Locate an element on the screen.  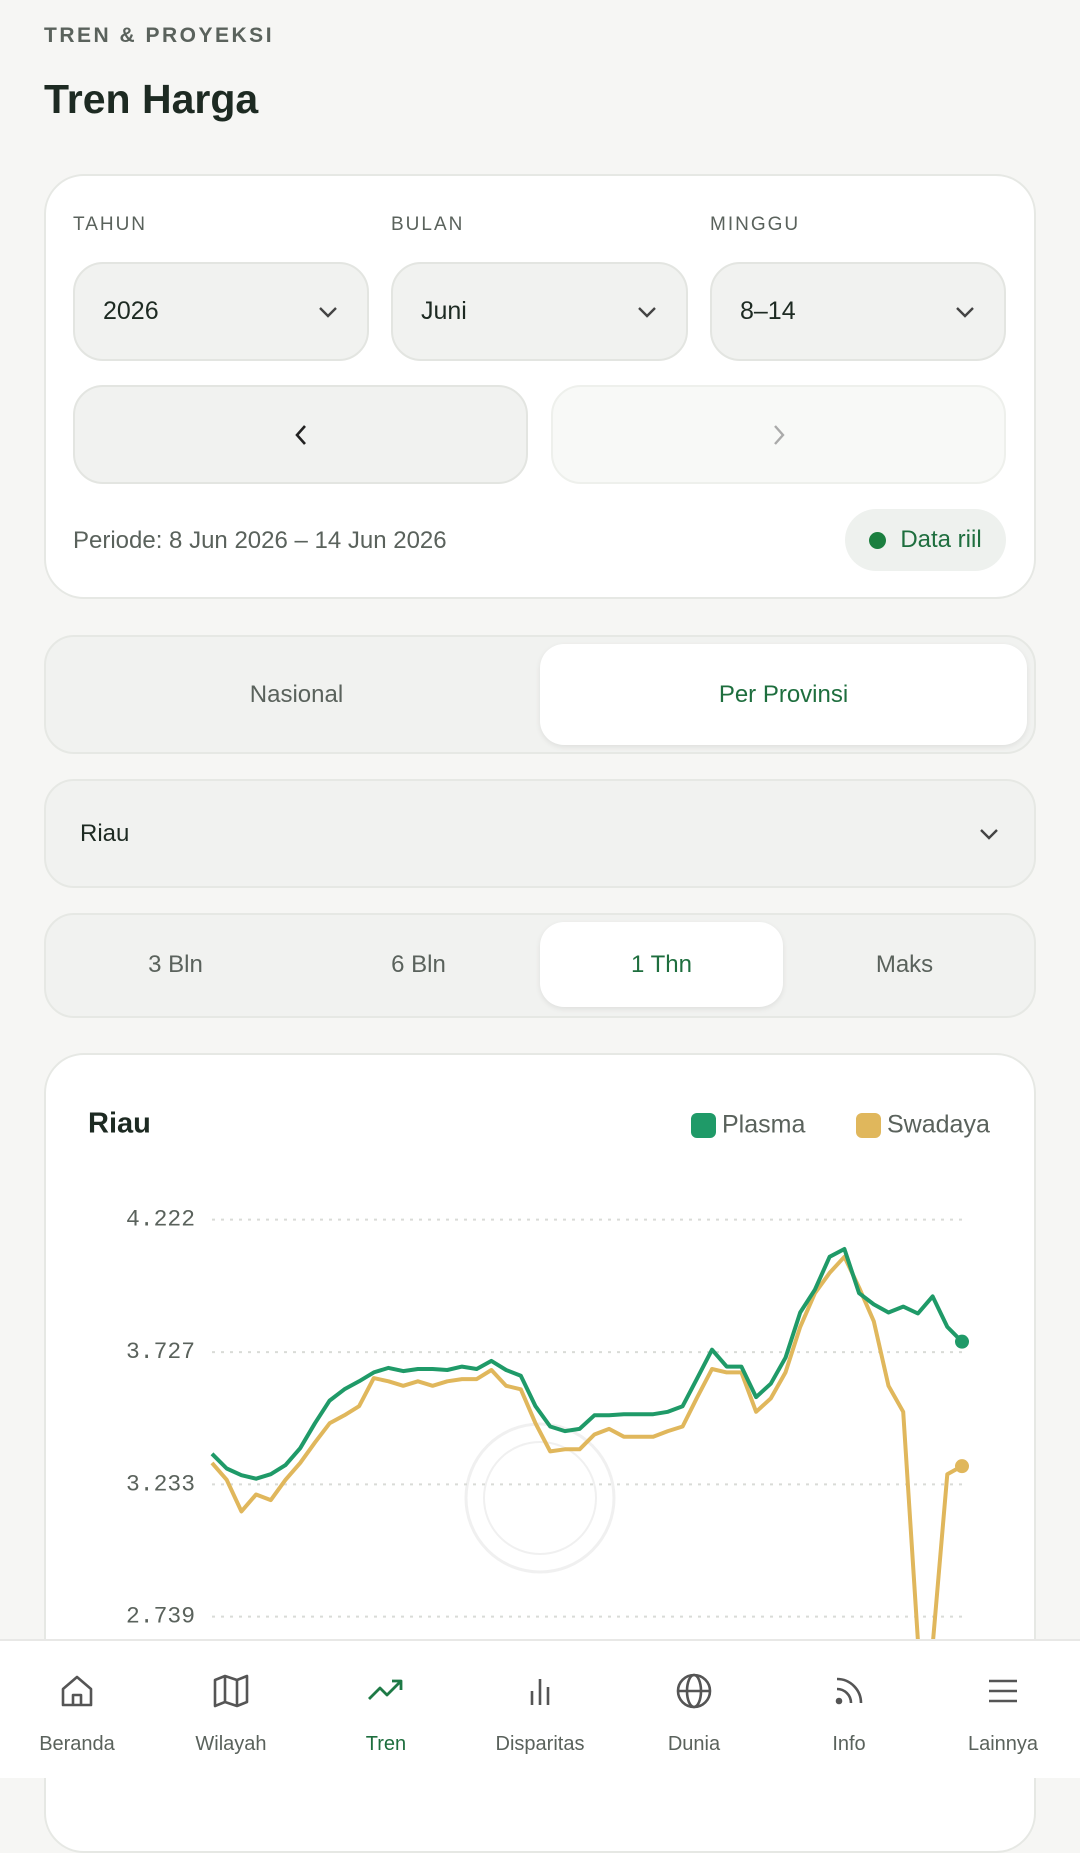
nav-label: Dunia is located at coordinates (694, 1744).